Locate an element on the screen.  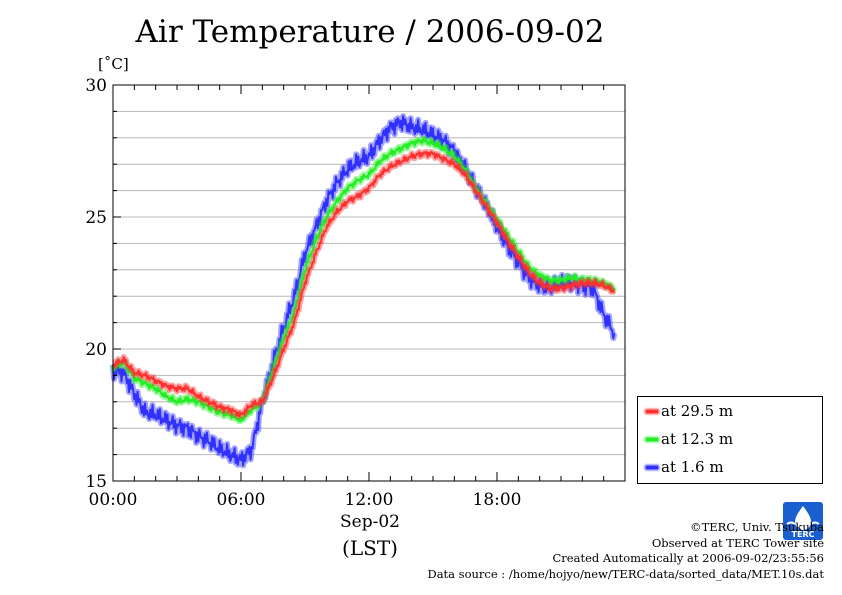
legend-item-12-3m: at 12.3 m is located at coordinates (730, 439).